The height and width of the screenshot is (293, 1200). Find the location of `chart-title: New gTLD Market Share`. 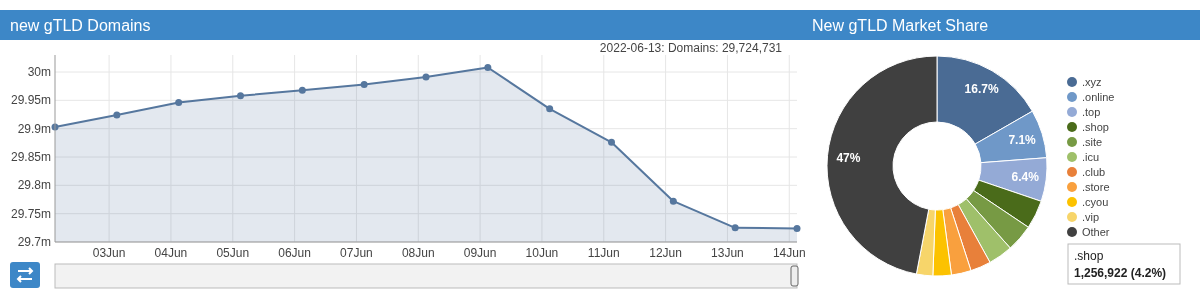

chart-title: New gTLD Market Share is located at coordinates (900, 25).